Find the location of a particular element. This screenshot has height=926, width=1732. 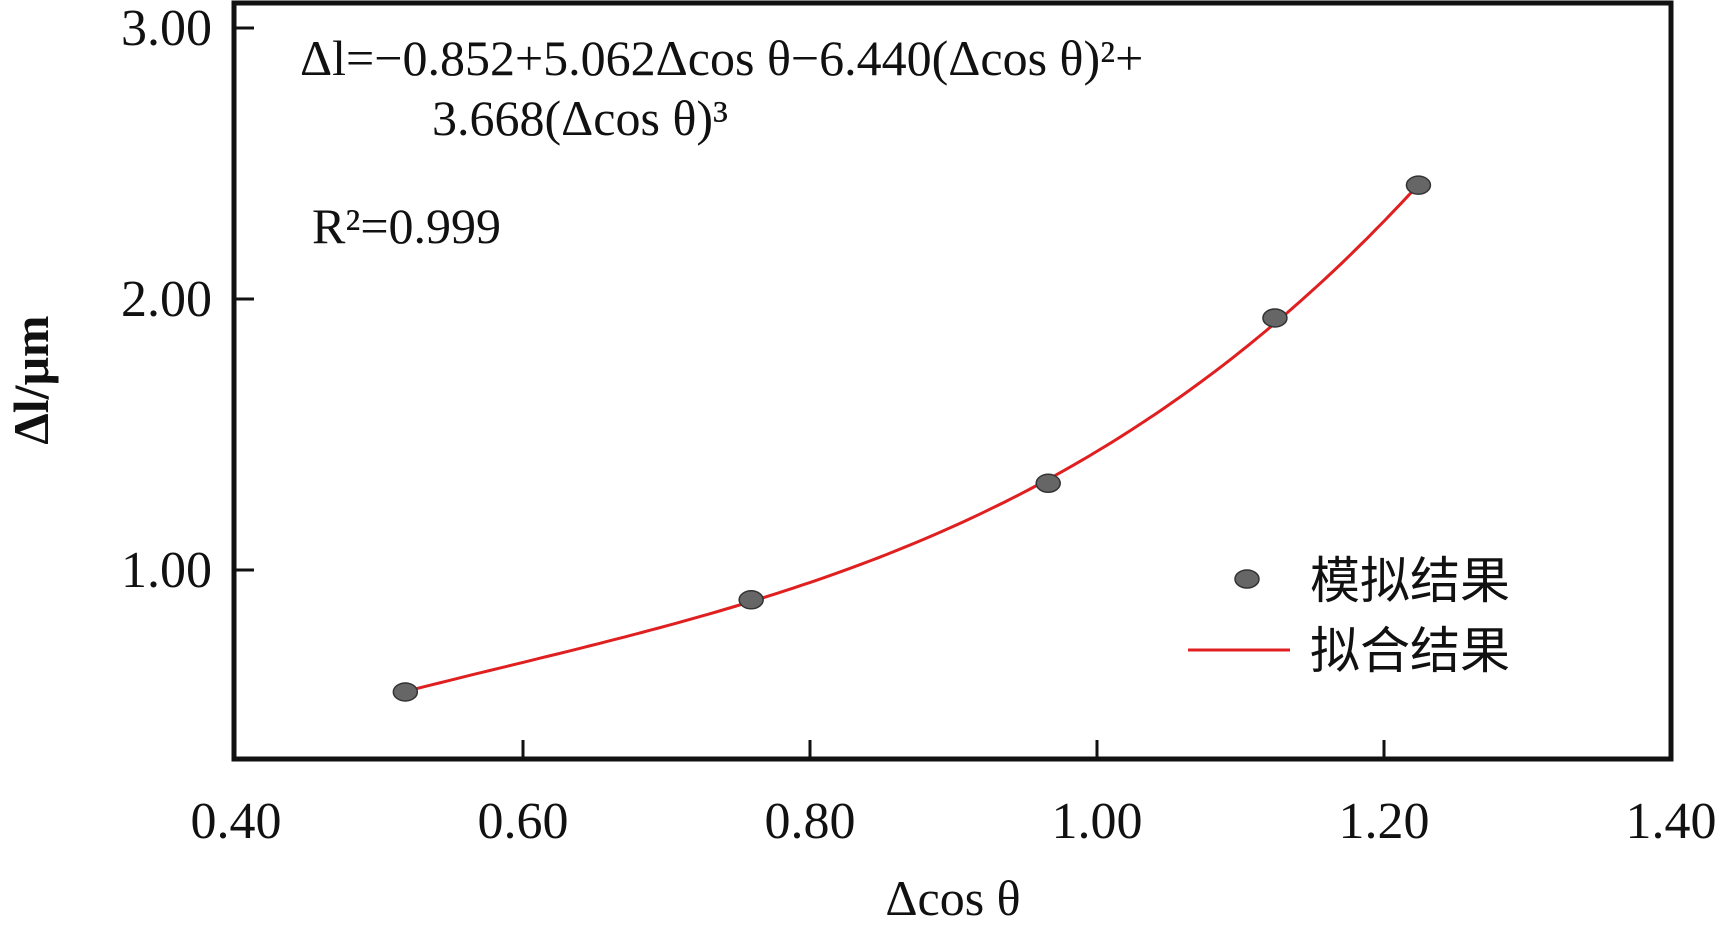

x-axis-label: Δcos θ is located at coordinates (952, 898).